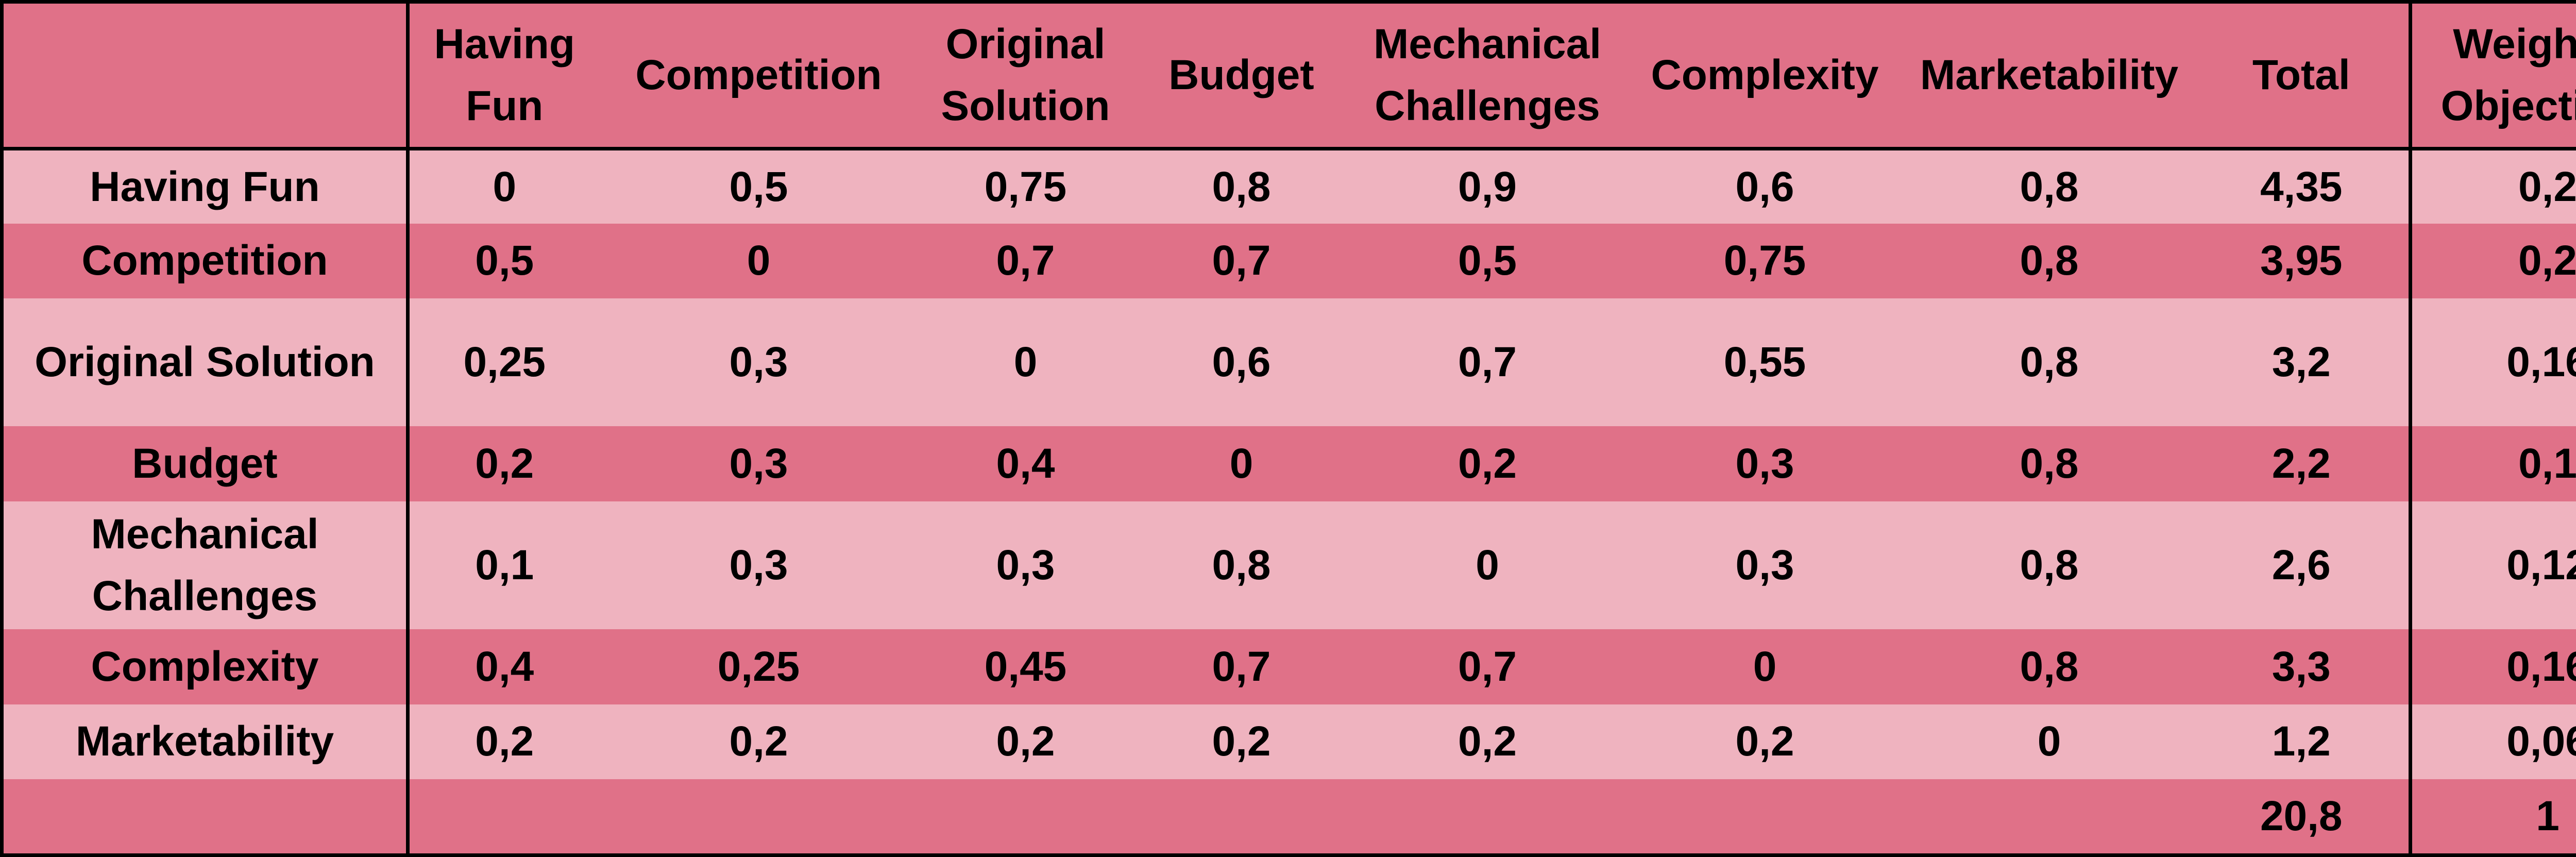 The width and height of the screenshot is (2576, 857). Describe the element at coordinates (1487, 75) in the screenshot. I see `column-header-mechanical-challenges: Mechanical Challenges` at that location.